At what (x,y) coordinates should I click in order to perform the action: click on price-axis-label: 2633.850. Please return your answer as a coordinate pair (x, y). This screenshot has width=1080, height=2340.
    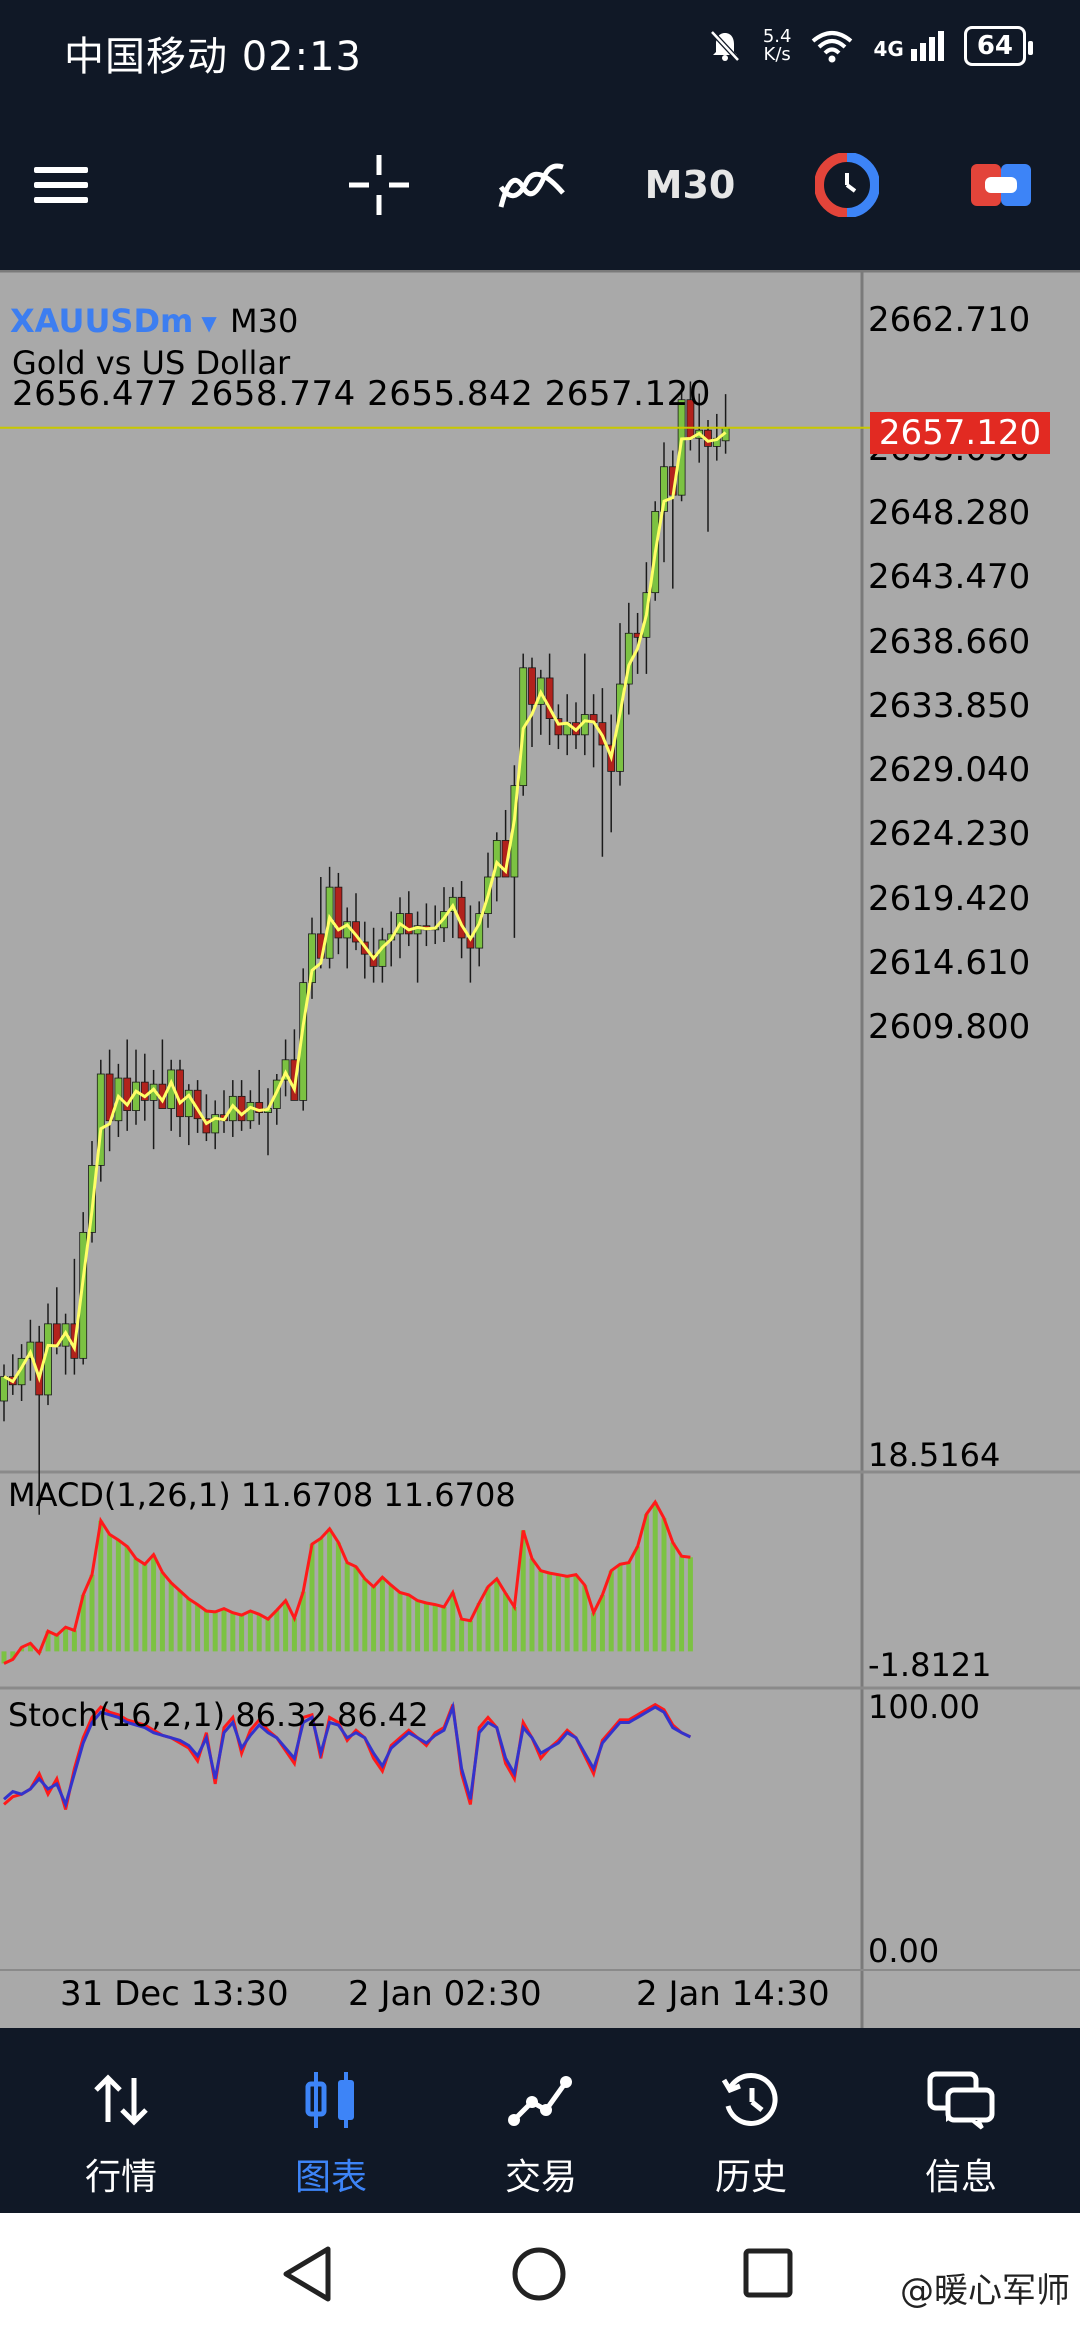
    Looking at the image, I should click on (949, 705).